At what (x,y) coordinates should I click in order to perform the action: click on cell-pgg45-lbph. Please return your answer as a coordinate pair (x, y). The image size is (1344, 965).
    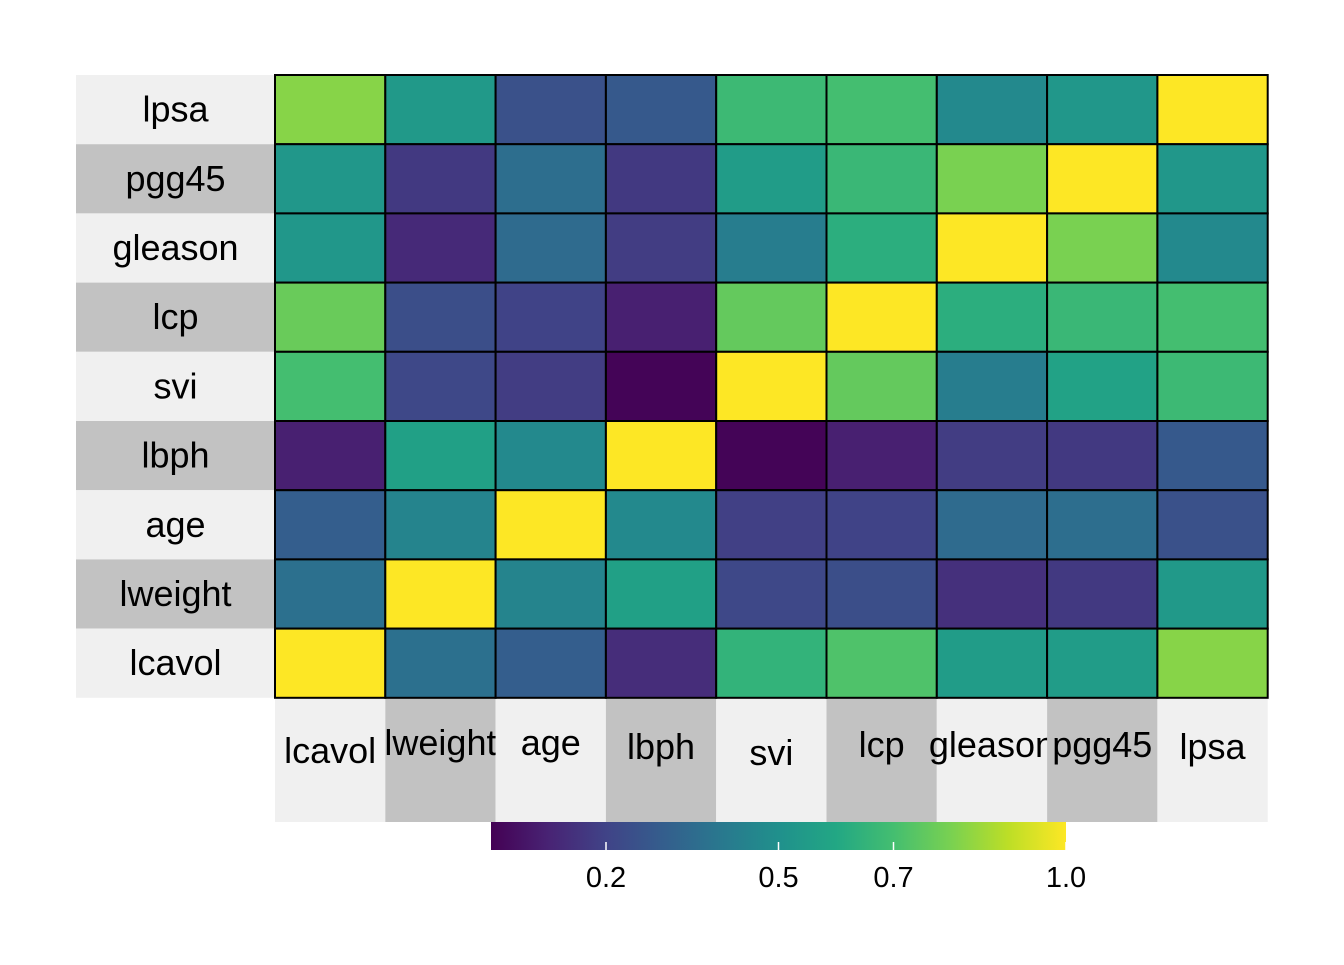
    Looking at the image, I should click on (661, 179).